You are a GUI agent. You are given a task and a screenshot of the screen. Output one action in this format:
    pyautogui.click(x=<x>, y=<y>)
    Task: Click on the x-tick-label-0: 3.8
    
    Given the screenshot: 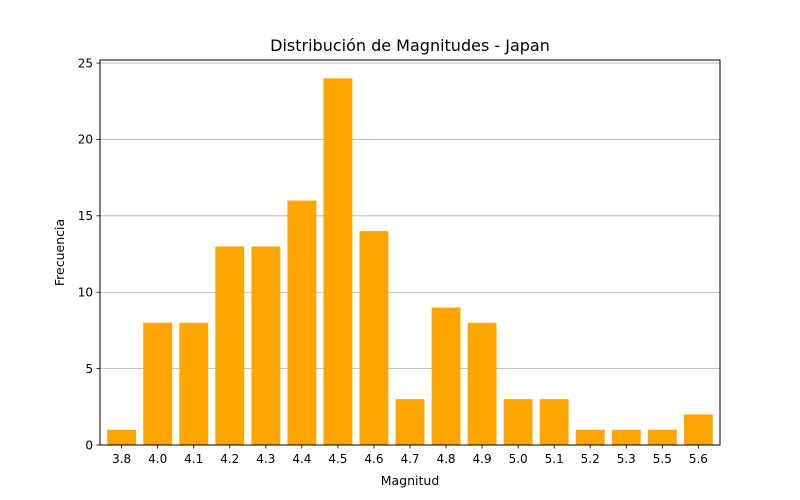 What is the action you would take?
    pyautogui.click(x=121, y=459)
    